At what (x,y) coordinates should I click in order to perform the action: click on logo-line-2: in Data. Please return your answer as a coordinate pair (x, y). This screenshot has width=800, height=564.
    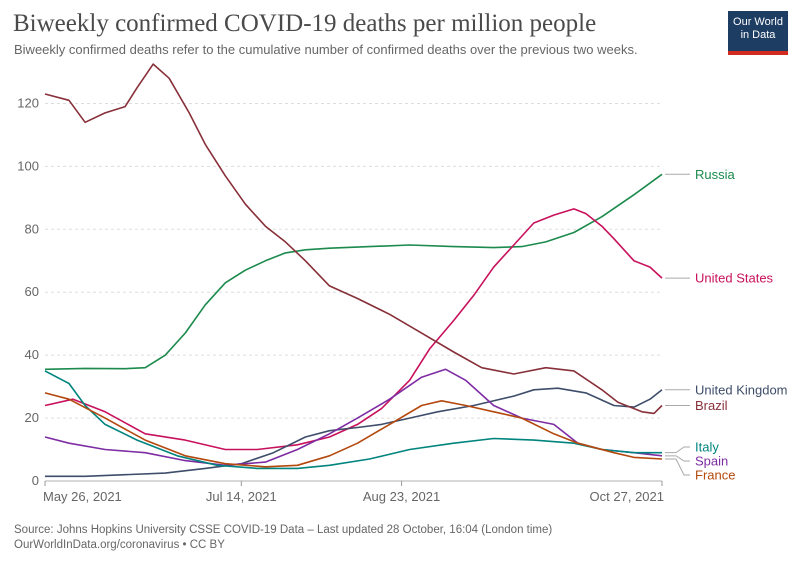
    Looking at the image, I should click on (758, 35).